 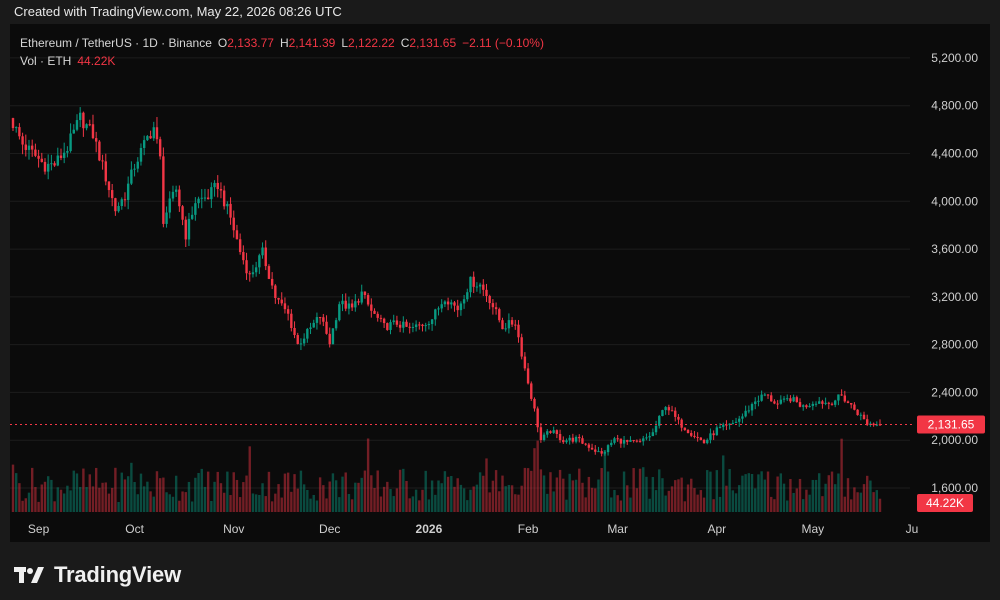 What do you see at coordinates (945, 503) in the screenshot?
I see `last-volume-tag` at bounding box center [945, 503].